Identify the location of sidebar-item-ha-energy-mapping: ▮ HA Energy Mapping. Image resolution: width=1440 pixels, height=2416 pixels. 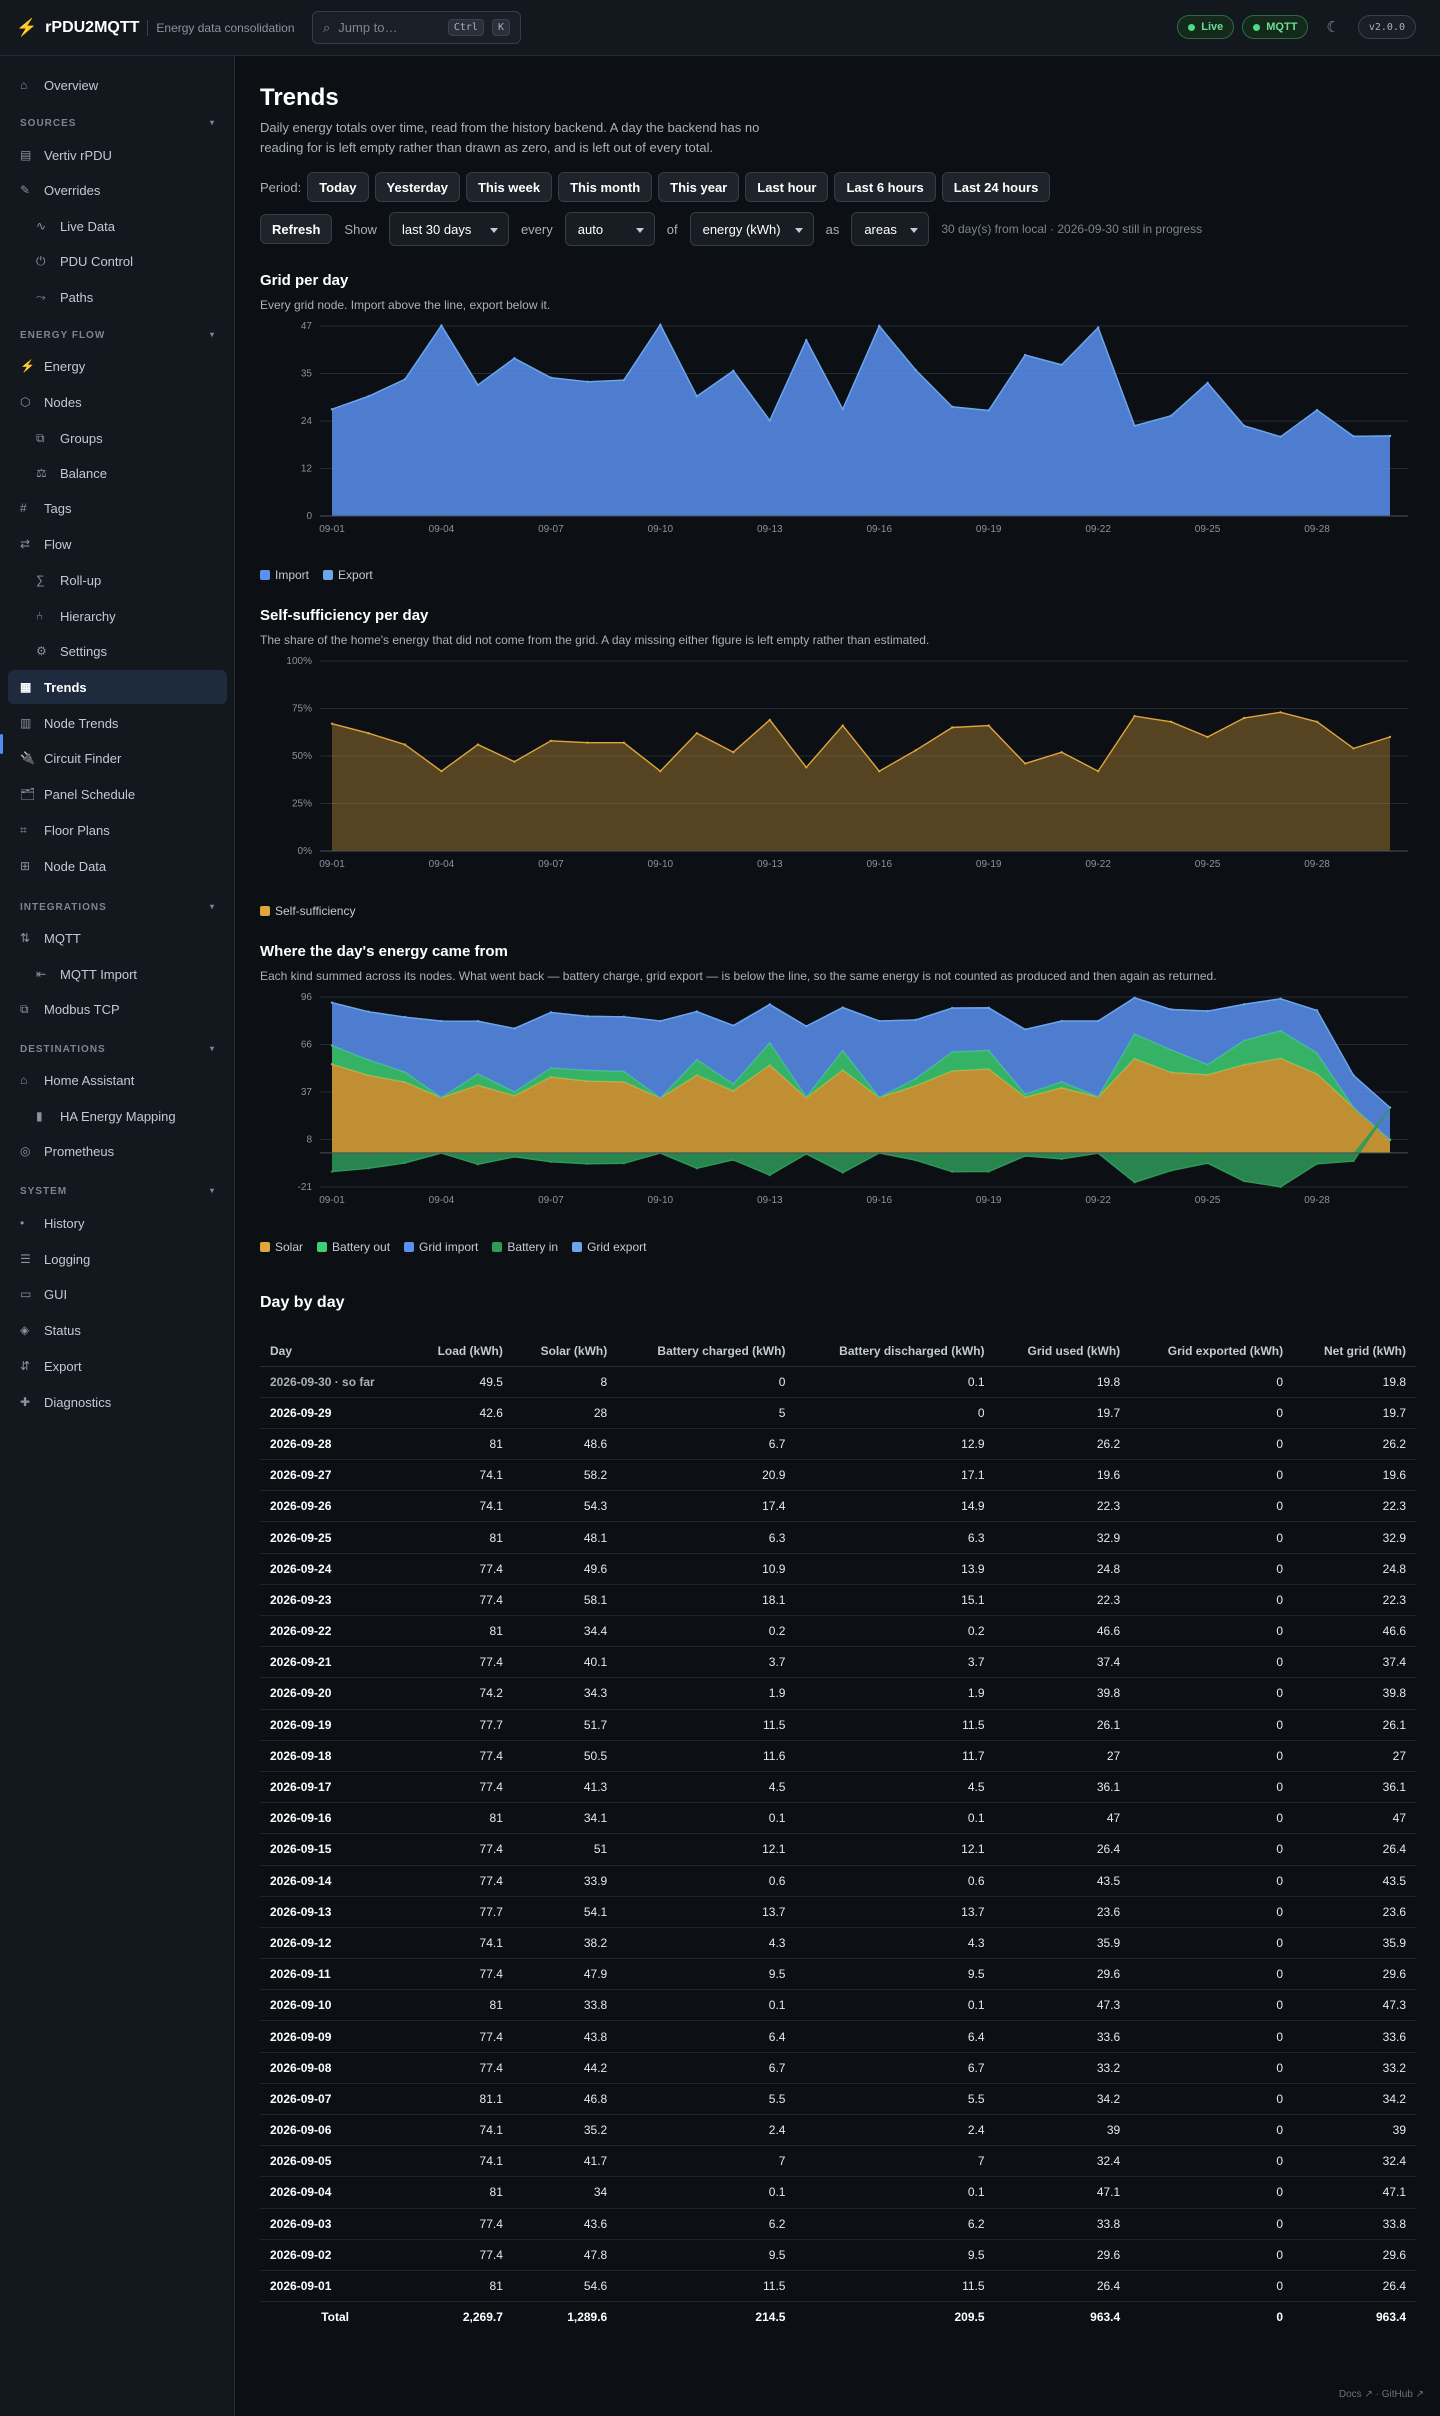
(117, 1116).